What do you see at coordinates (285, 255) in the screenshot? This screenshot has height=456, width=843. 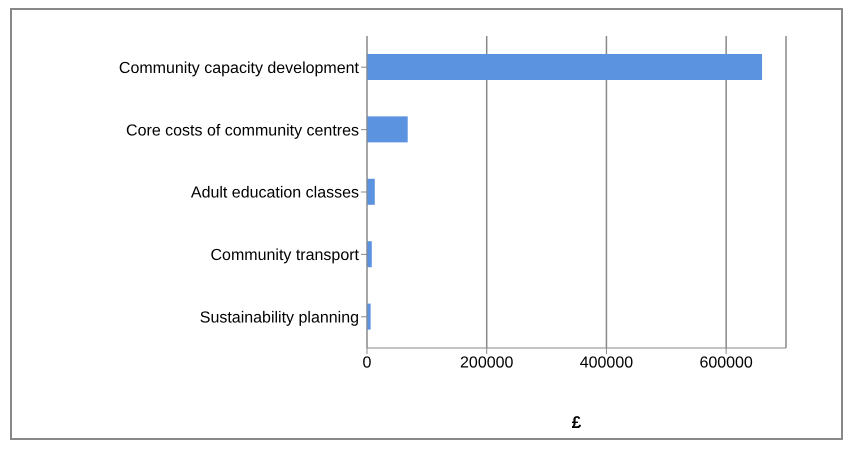 I see `y-tick-label: Community transport` at bounding box center [285, 255].